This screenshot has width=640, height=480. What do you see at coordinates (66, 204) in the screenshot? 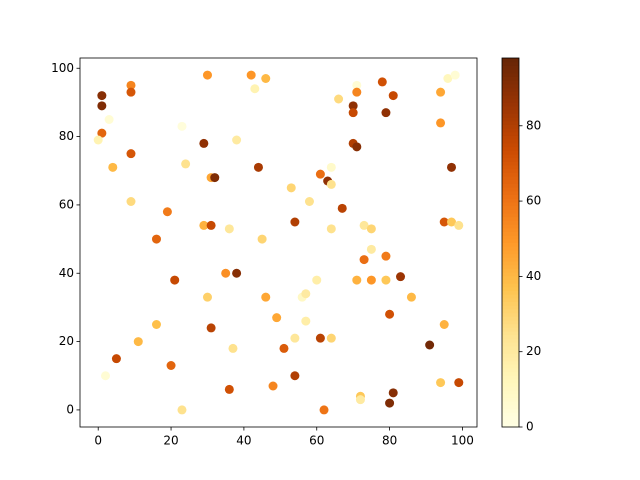
I see `y-tick-label: 60` at bounding box center [66, 204].